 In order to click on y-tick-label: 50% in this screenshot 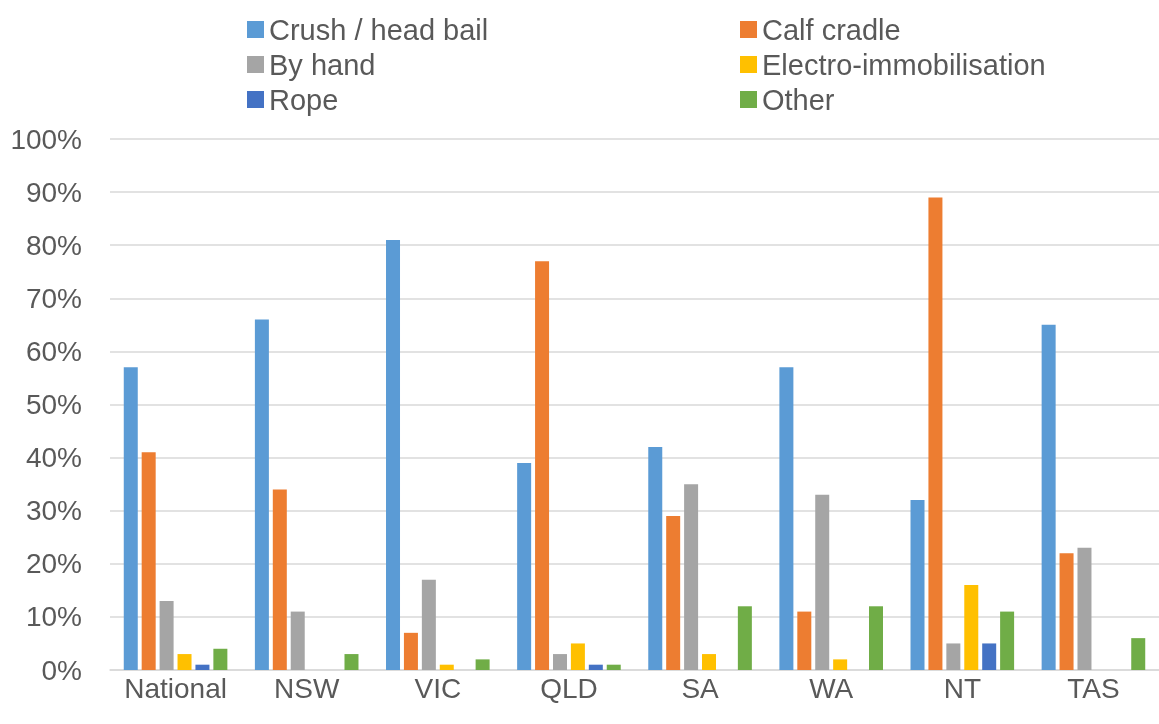, I will do `click(53, 404)`.